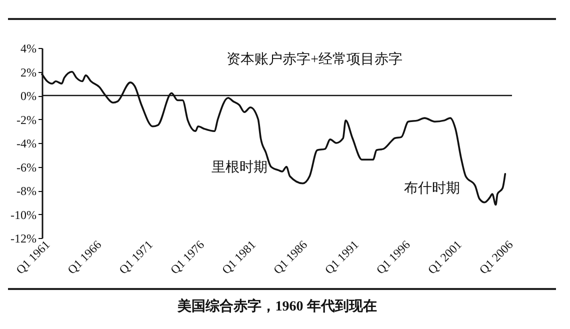 Image resolution: width=570 pixels, height=329 pixels. What do you see at coordinates (314, 59) in the screenshot?
I see `annotation: 资本账户赤字+经常项目赤字` at bounding box center [314, 59].